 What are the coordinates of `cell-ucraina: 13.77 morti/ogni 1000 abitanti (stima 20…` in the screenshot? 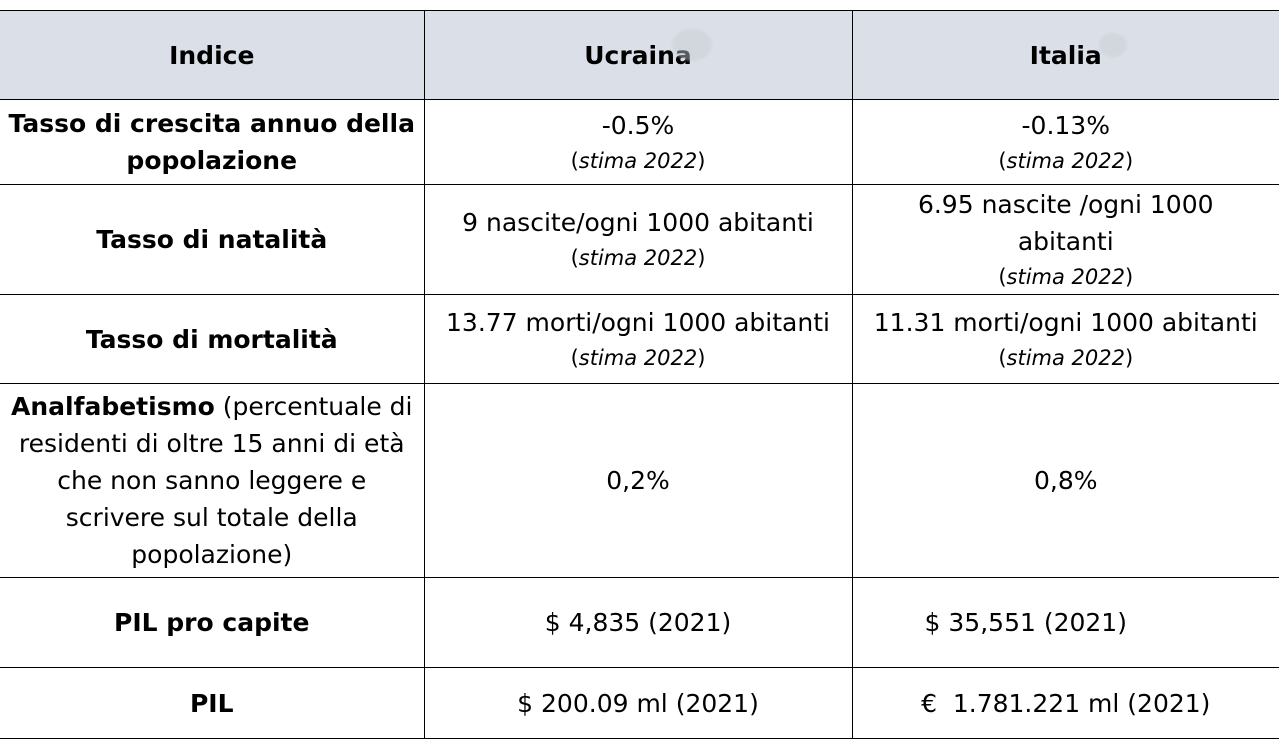 It's located at (638, 339).